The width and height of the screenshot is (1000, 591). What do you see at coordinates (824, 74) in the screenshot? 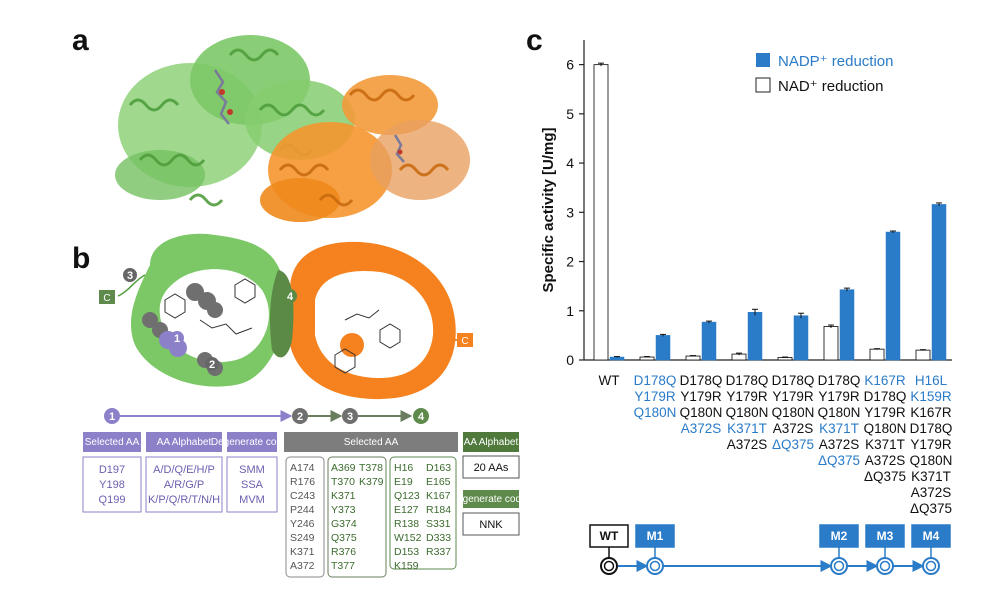
I see `chart-legend: NADP⁺ reduction NAD⁺ reduction` at bounding box center [824, 74].